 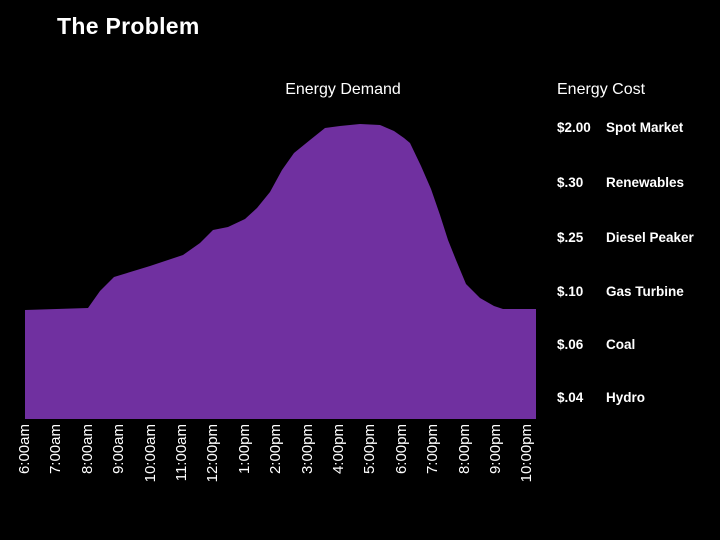 What do you see at coordinates (56, 449) in the screenshot?
I see `x-axis-label-7:00am: 7:00am` at bounding box center [56, 449].